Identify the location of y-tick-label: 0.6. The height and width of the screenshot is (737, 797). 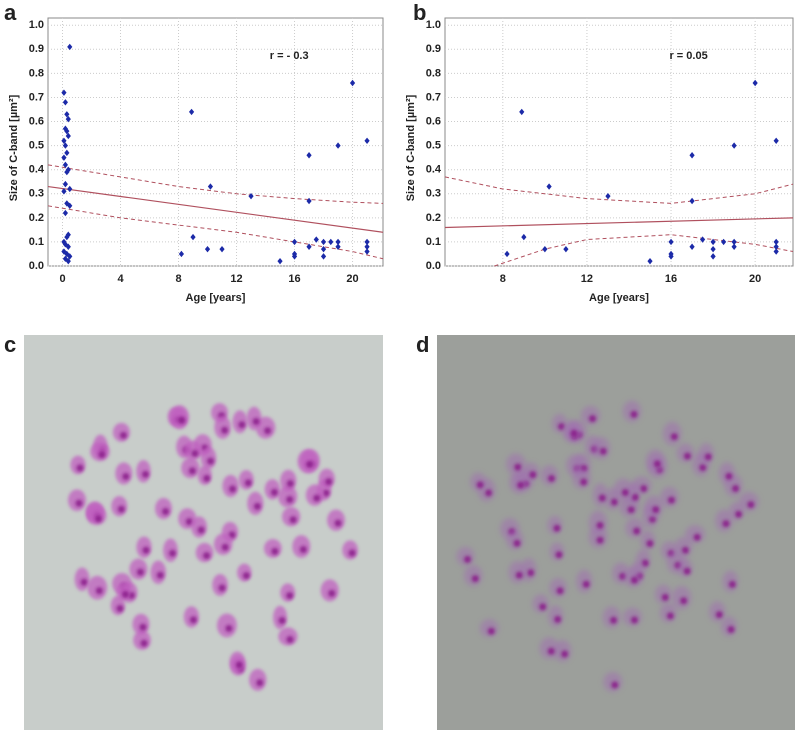
(36, 121).